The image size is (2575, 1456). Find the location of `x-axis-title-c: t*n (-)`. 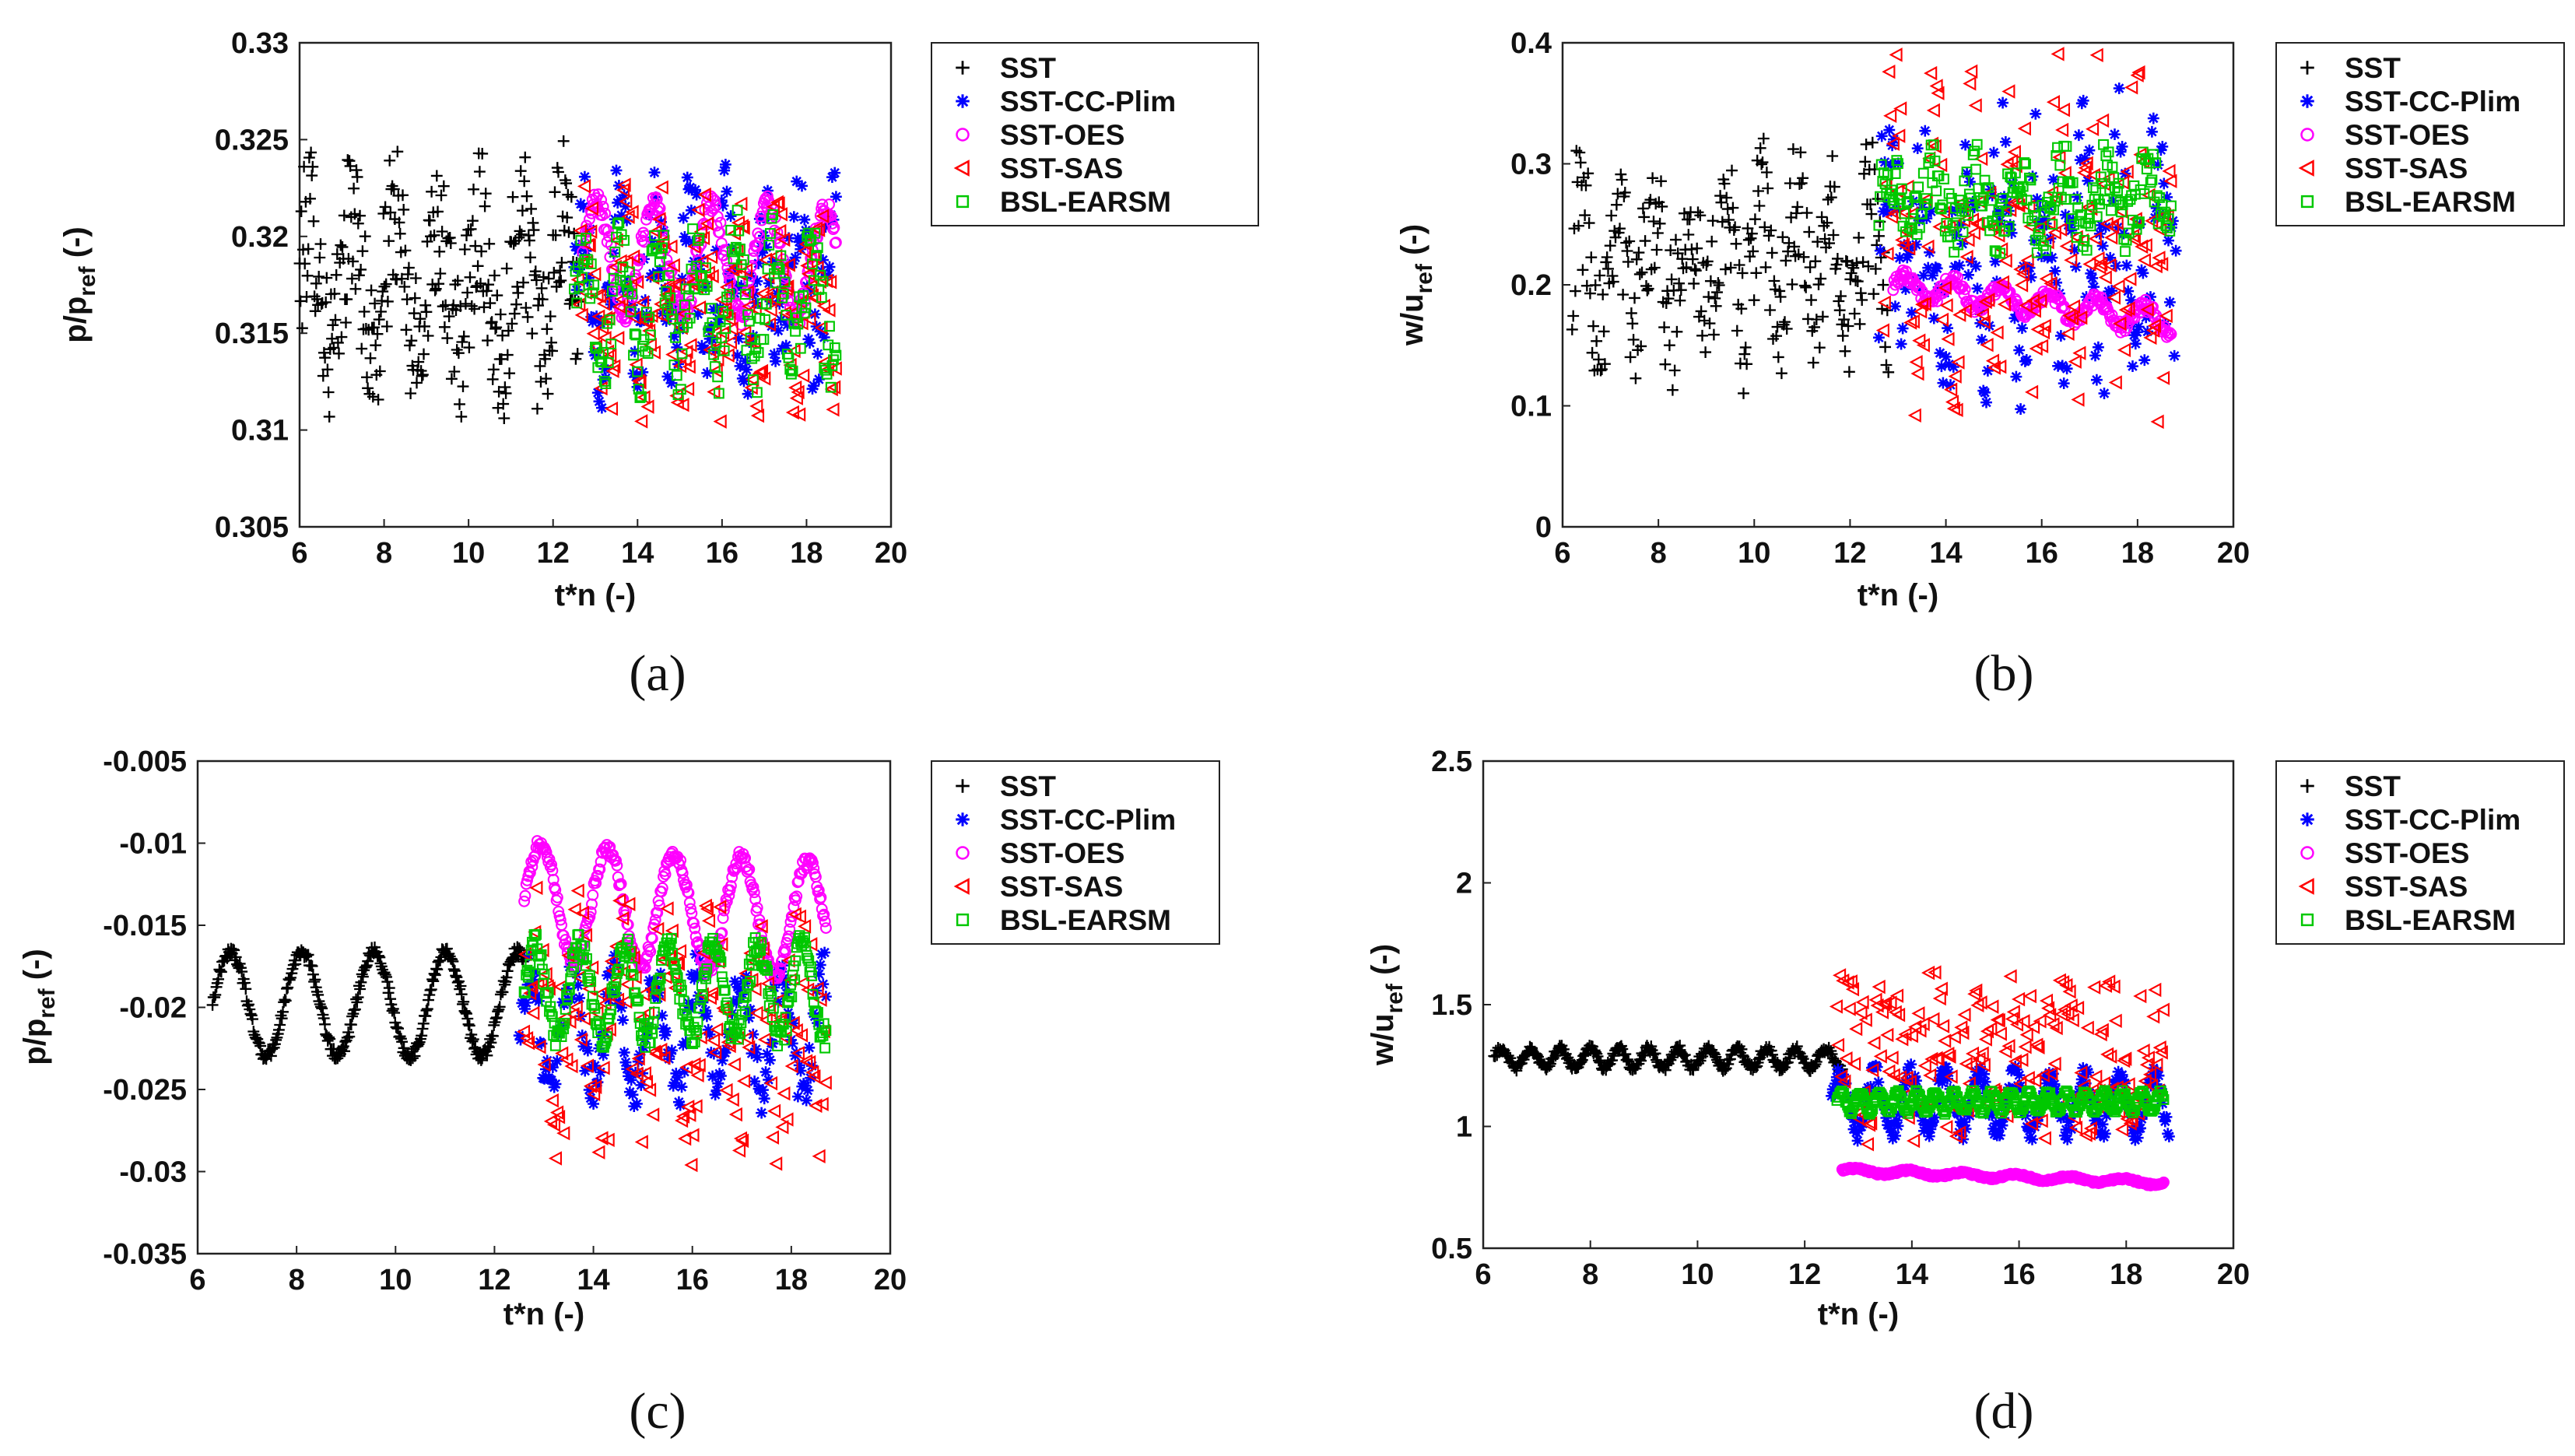

x-axis-title-c: t*n (-) is located at coordinates (544, 1314).